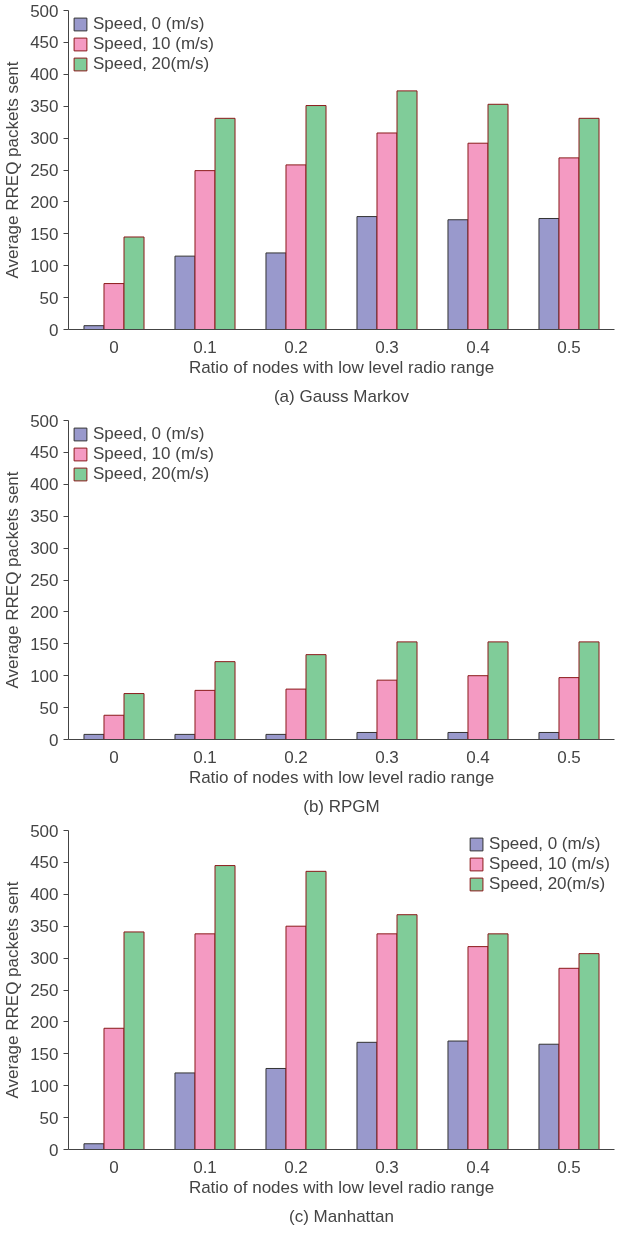 Image resolution: width=634 pixels, height=1243 pixels. I want to click on text: (a) Gauss Markov, so click(341, 396).